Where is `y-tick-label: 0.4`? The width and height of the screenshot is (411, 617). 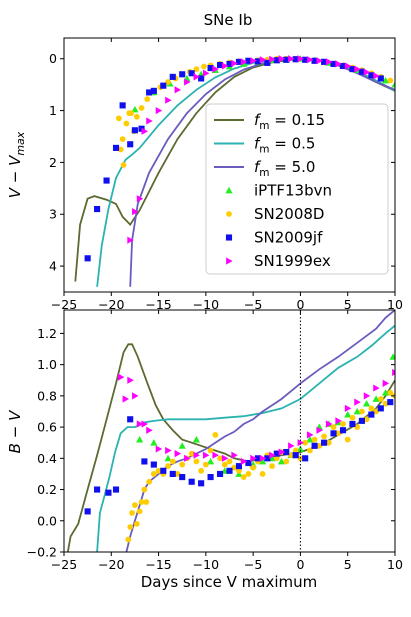
y-tick-label: 0.4 is located at coordinates (47, 458).